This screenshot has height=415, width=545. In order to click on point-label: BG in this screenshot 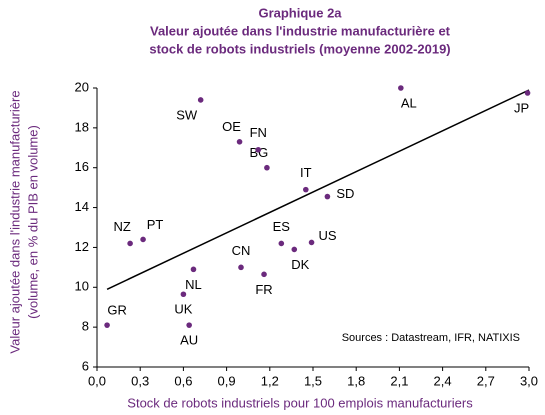, I will do `click(259, 152)`.